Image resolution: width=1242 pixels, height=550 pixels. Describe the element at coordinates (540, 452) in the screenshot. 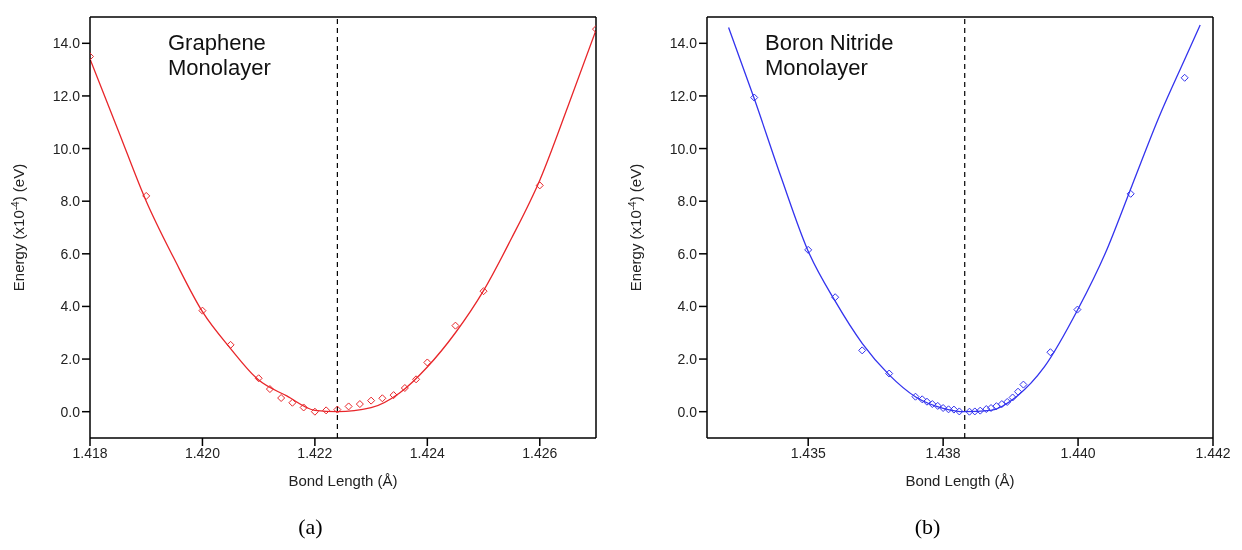

I see `x-tick-label: 1.426` at that location.